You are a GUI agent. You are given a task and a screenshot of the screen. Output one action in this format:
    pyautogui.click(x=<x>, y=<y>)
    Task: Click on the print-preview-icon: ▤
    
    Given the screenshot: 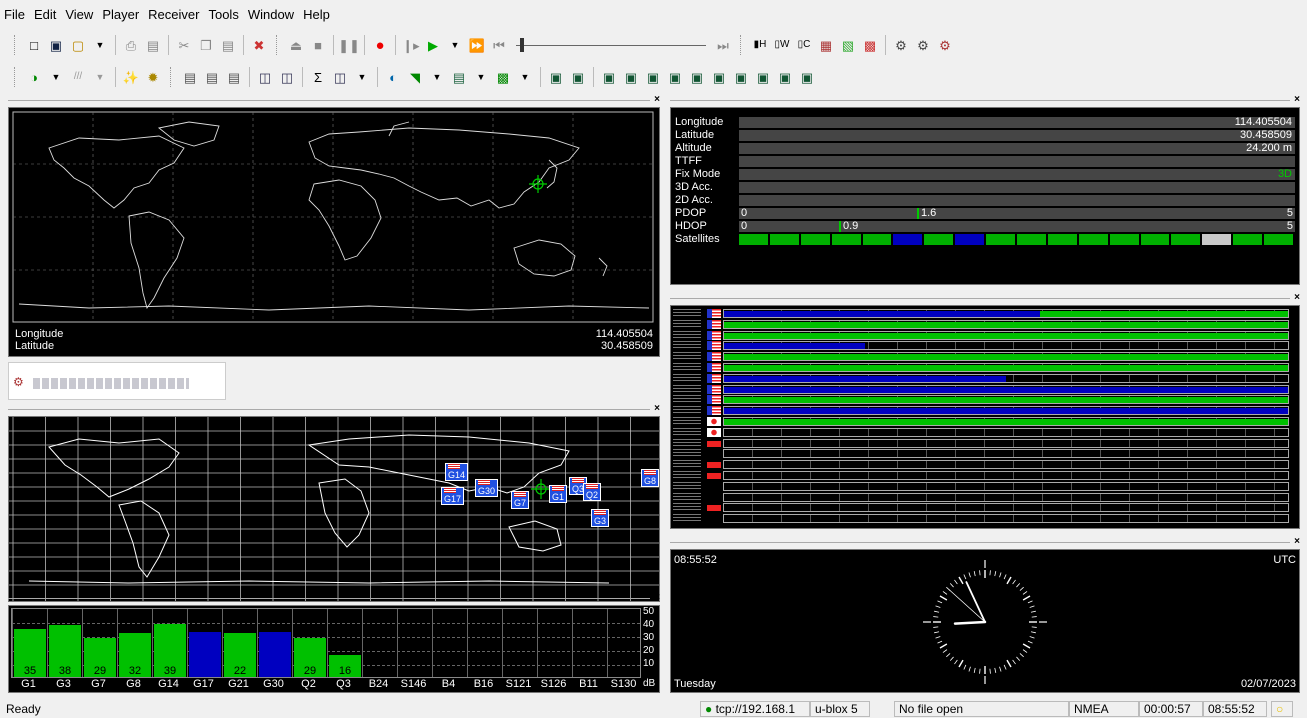 What is the action you would take?
    pyautogui.click(x=153, y=45)
    